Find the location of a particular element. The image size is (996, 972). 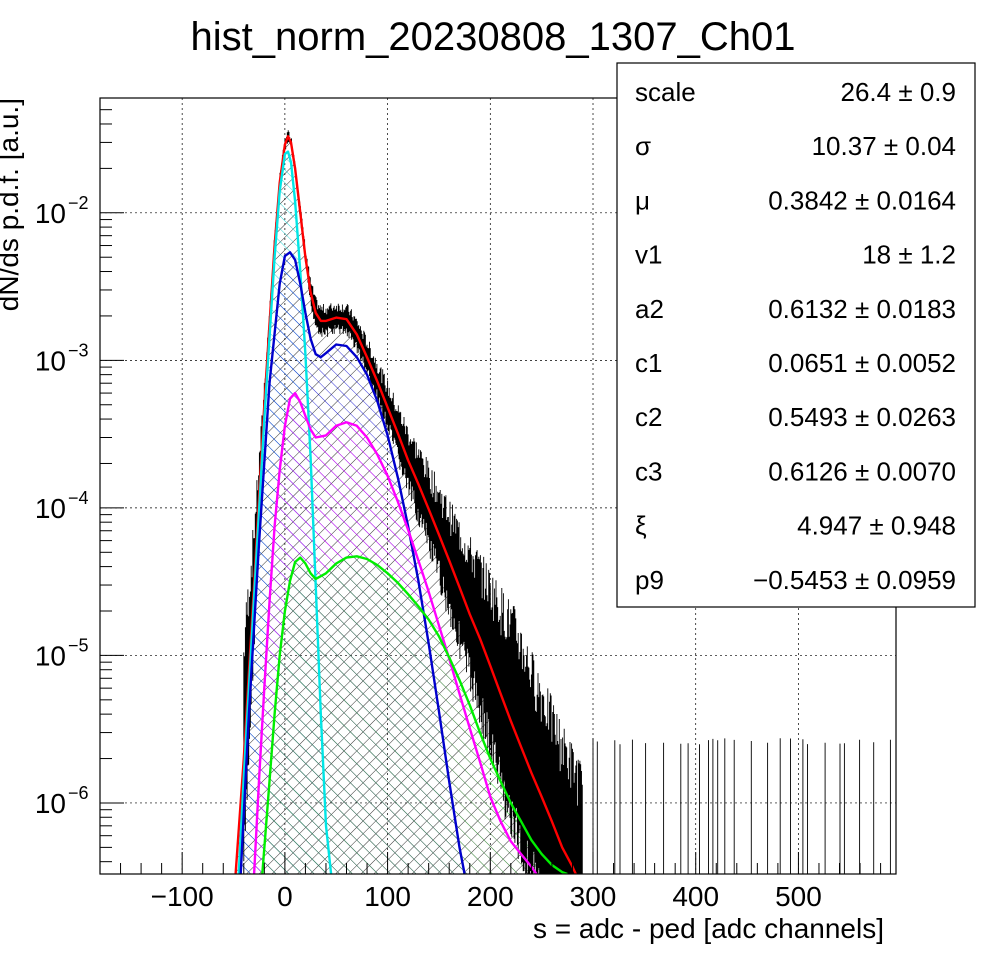

fit-parameter-central: −0.5453 is located at coordinates (800, 580).